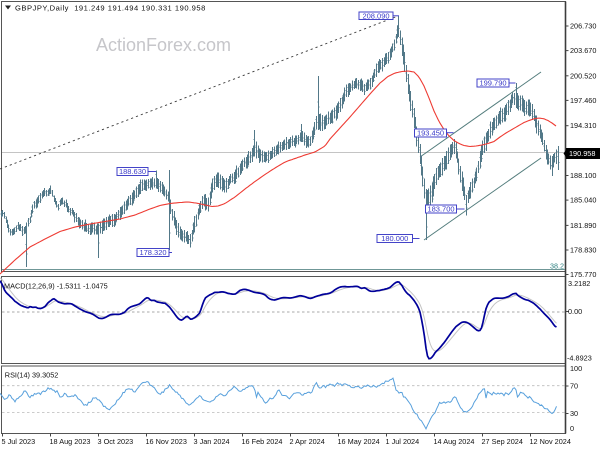 This screenshot has height=450, width=600. What do you see at coordinates (583, 75) in the screenshot?
I see `svg-text: 200.520` at bounding box center [583, 75].